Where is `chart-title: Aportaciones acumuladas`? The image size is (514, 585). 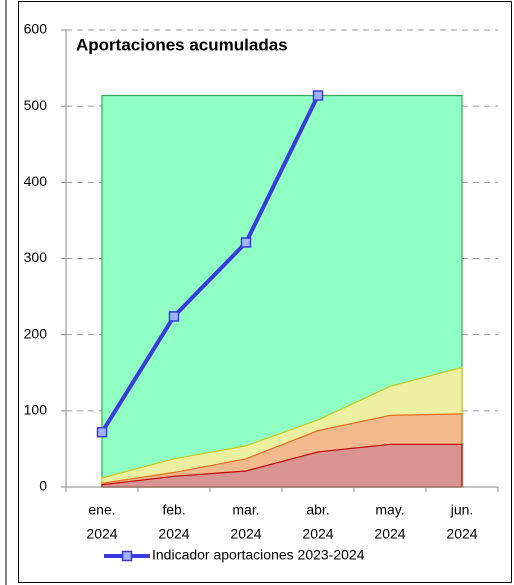
chart-title: Aportaciones acumuladas is located at coordinates (182, 44).